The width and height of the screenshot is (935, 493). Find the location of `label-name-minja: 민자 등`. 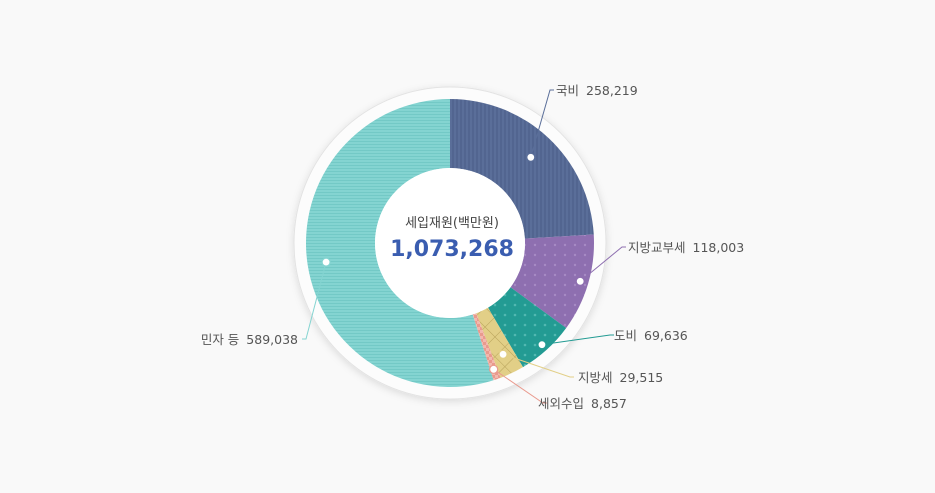

label-name-minja: 민자 등 is located at coordinates (220, 339).